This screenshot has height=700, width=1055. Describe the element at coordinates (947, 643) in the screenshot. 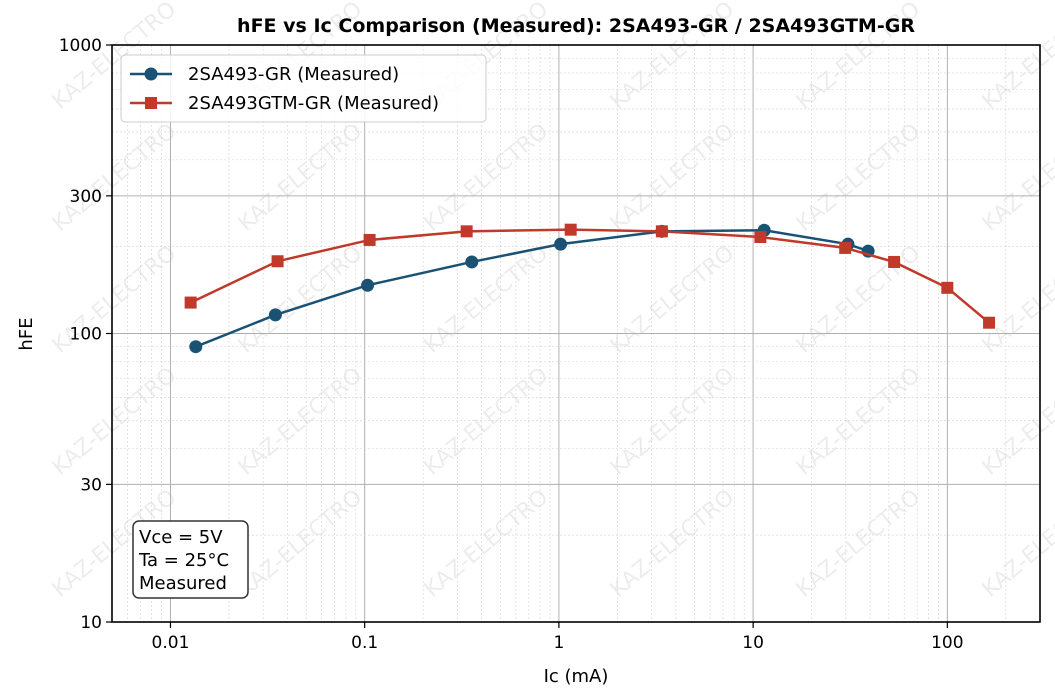

I see `x-tick-label: 100` at that location.